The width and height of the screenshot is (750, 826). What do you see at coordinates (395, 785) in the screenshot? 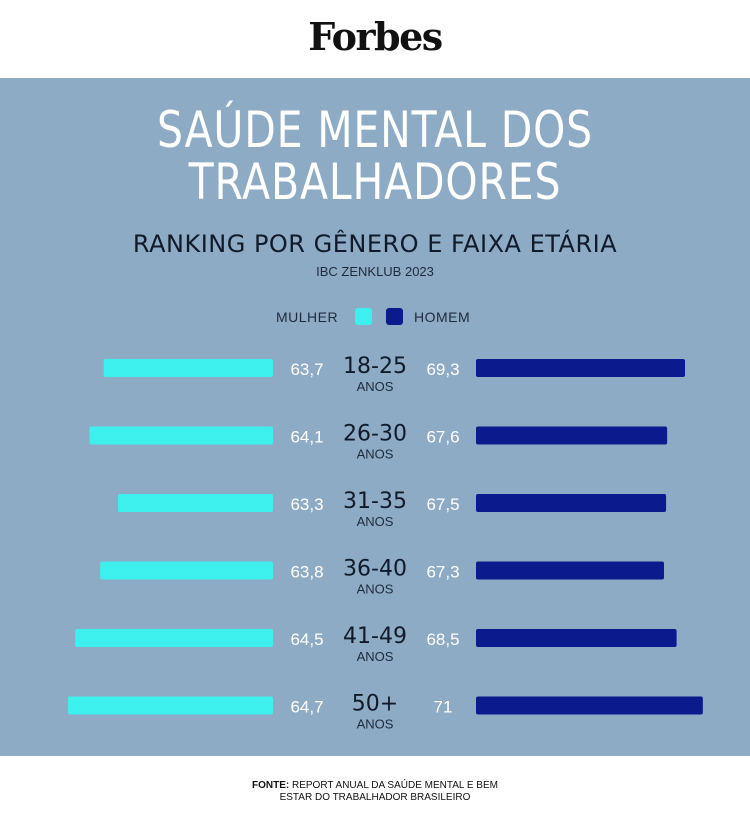
I see `source-text-line-1: REPORT ANUAL DA SAÚDE MENTAL E BEM` at bounding box center [395, 785].